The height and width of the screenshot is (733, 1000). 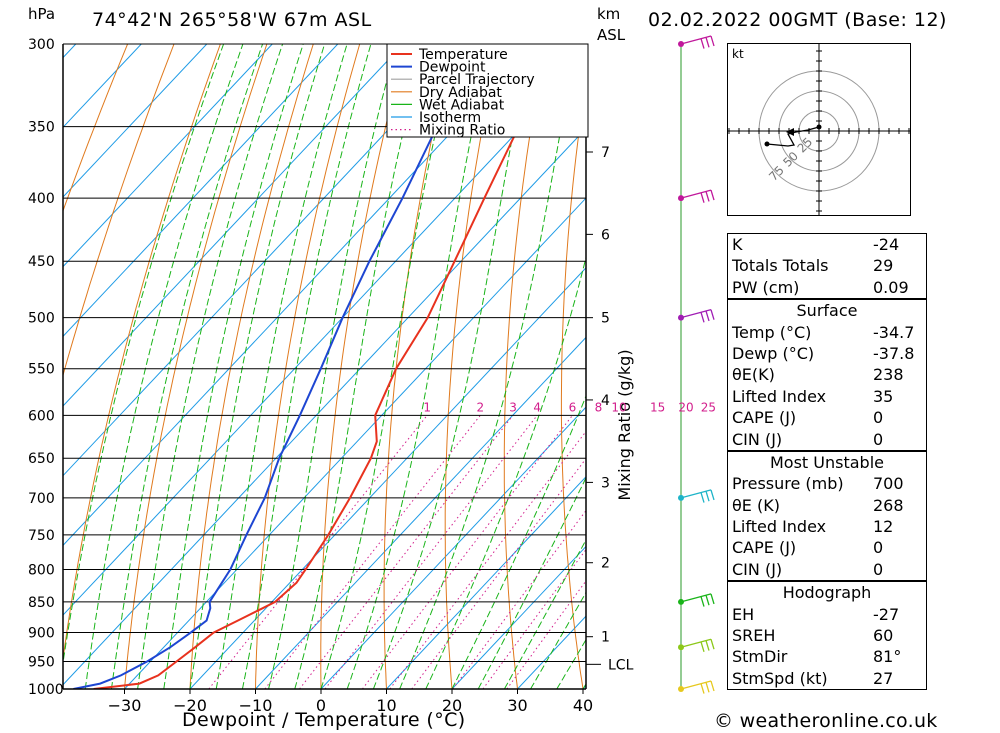 I want to click on mixing-ratio-axis-label: Mixing Ratio (g/kg), so click(x=624, y=424).